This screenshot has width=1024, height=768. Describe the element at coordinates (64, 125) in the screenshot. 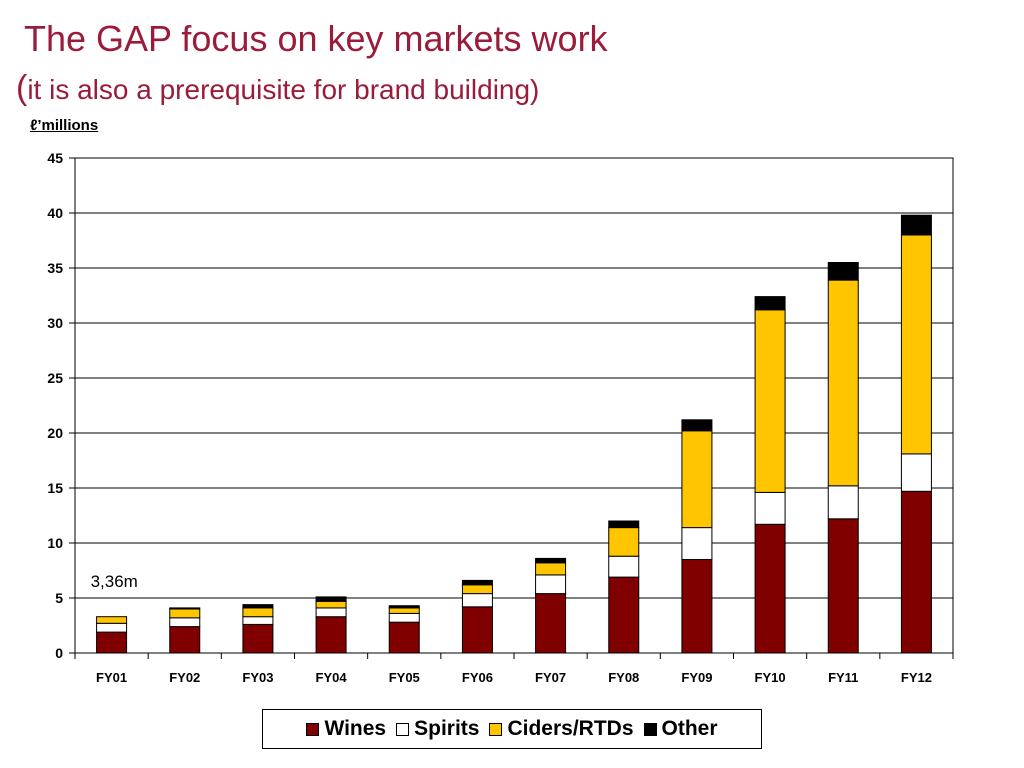

I see `unit-label: ℓ’millions` at that location.